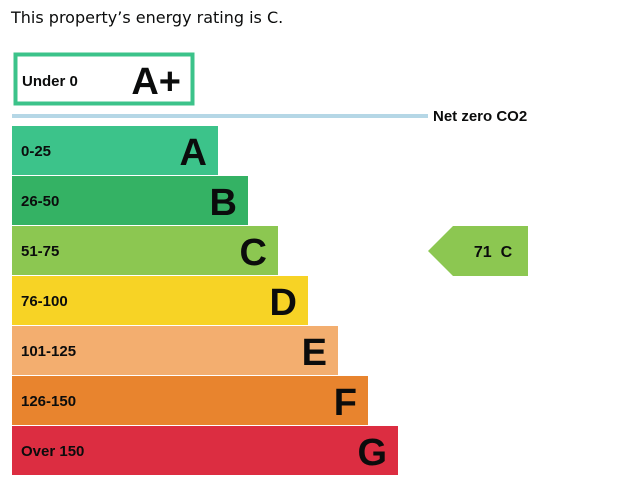 This screenshot has height=478, width=618. What do you see at coordinates (480, 116) in the screenshot?
I see `net-zero-label: Net zero CO2` at bounding box center [480, 116].